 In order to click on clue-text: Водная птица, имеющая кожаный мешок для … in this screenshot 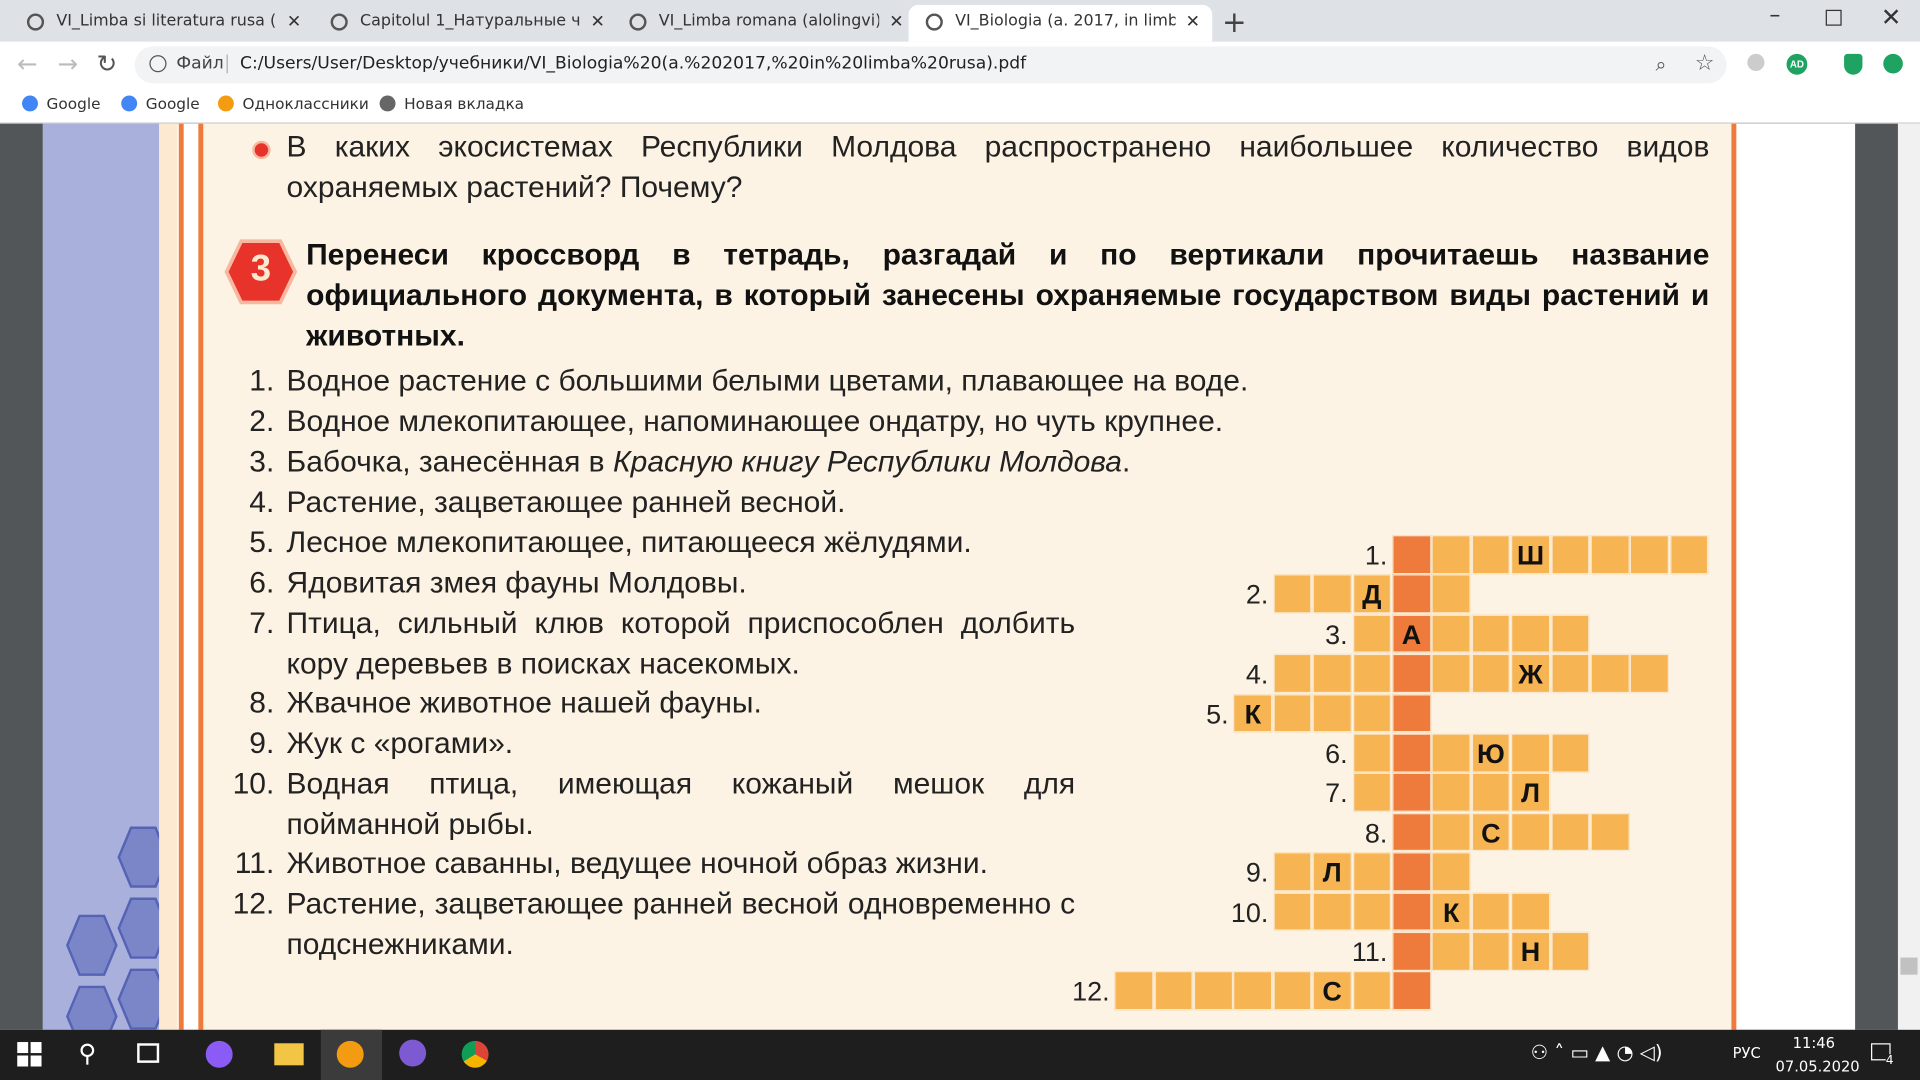, I will do `click(681, 805)`.